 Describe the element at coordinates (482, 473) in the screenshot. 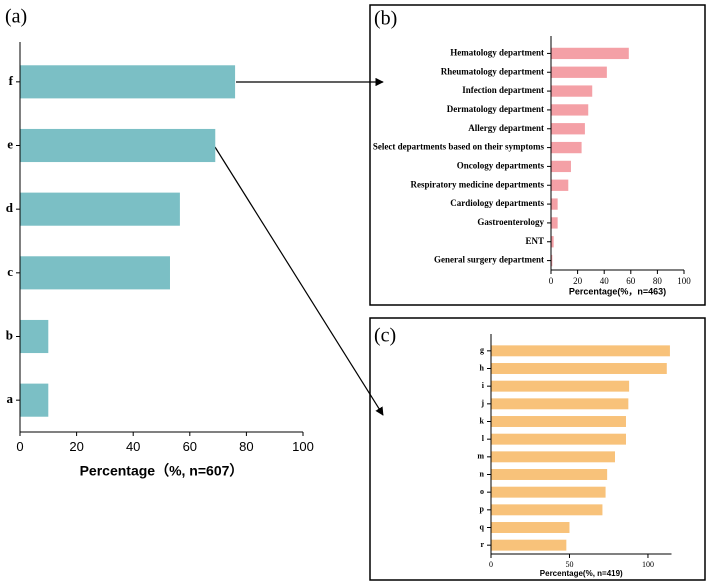

I see `y-tick-label: n` at that location.